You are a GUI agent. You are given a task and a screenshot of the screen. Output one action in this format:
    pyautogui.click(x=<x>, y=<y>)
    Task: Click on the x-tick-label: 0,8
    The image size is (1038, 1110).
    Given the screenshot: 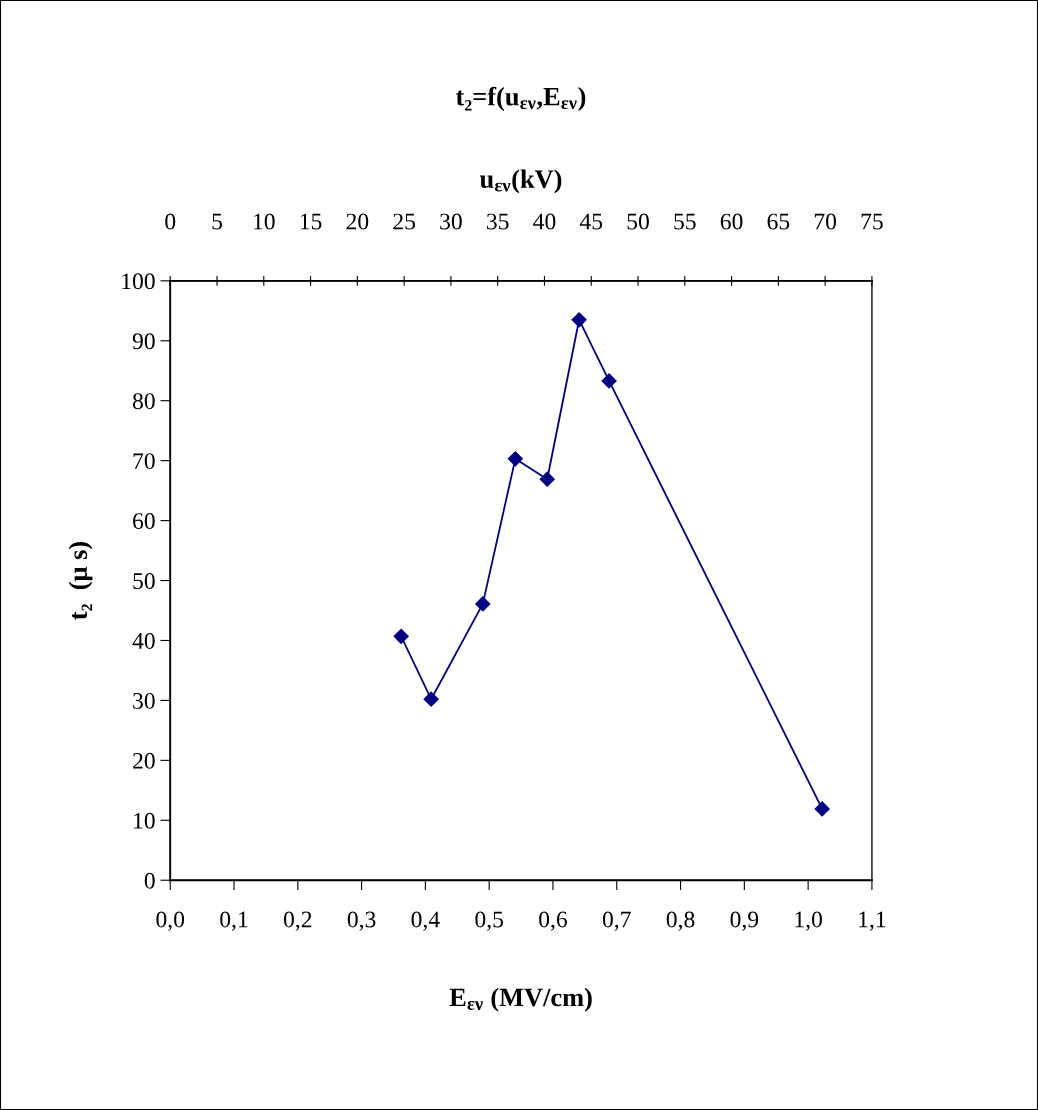 What is the action you would take?
    pyautogui.click(x=680, y=921)
    